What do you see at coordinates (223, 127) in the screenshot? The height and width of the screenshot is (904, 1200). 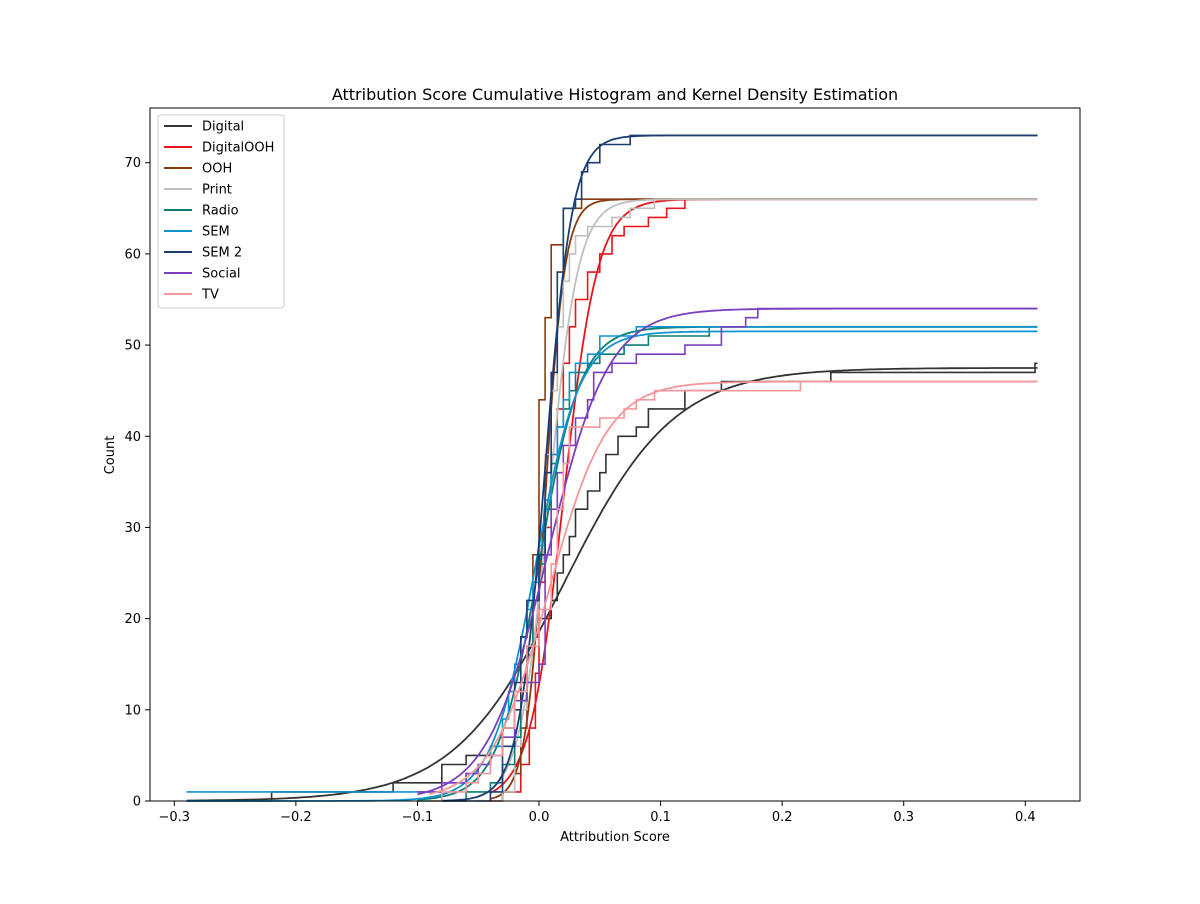 I see `legend-label-digital: Digital` at bounding box center [223, 127].